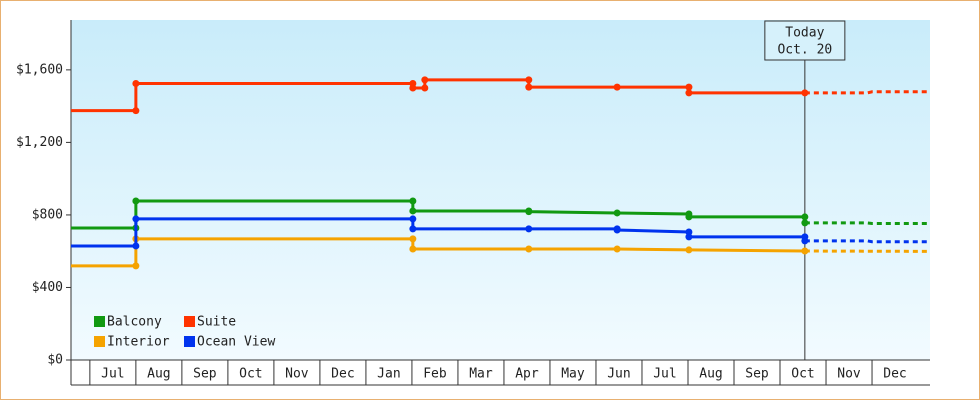 The image size is (980, 400). Describe the element at coordinates (435, 374) in the screenshot. I see `x-tick-label: Feb` at that location.